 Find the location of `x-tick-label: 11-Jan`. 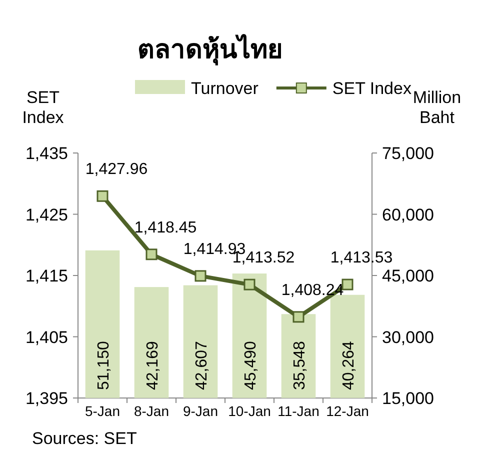

x-tick-label: 11-Jan is located at coordinates (299, 411).